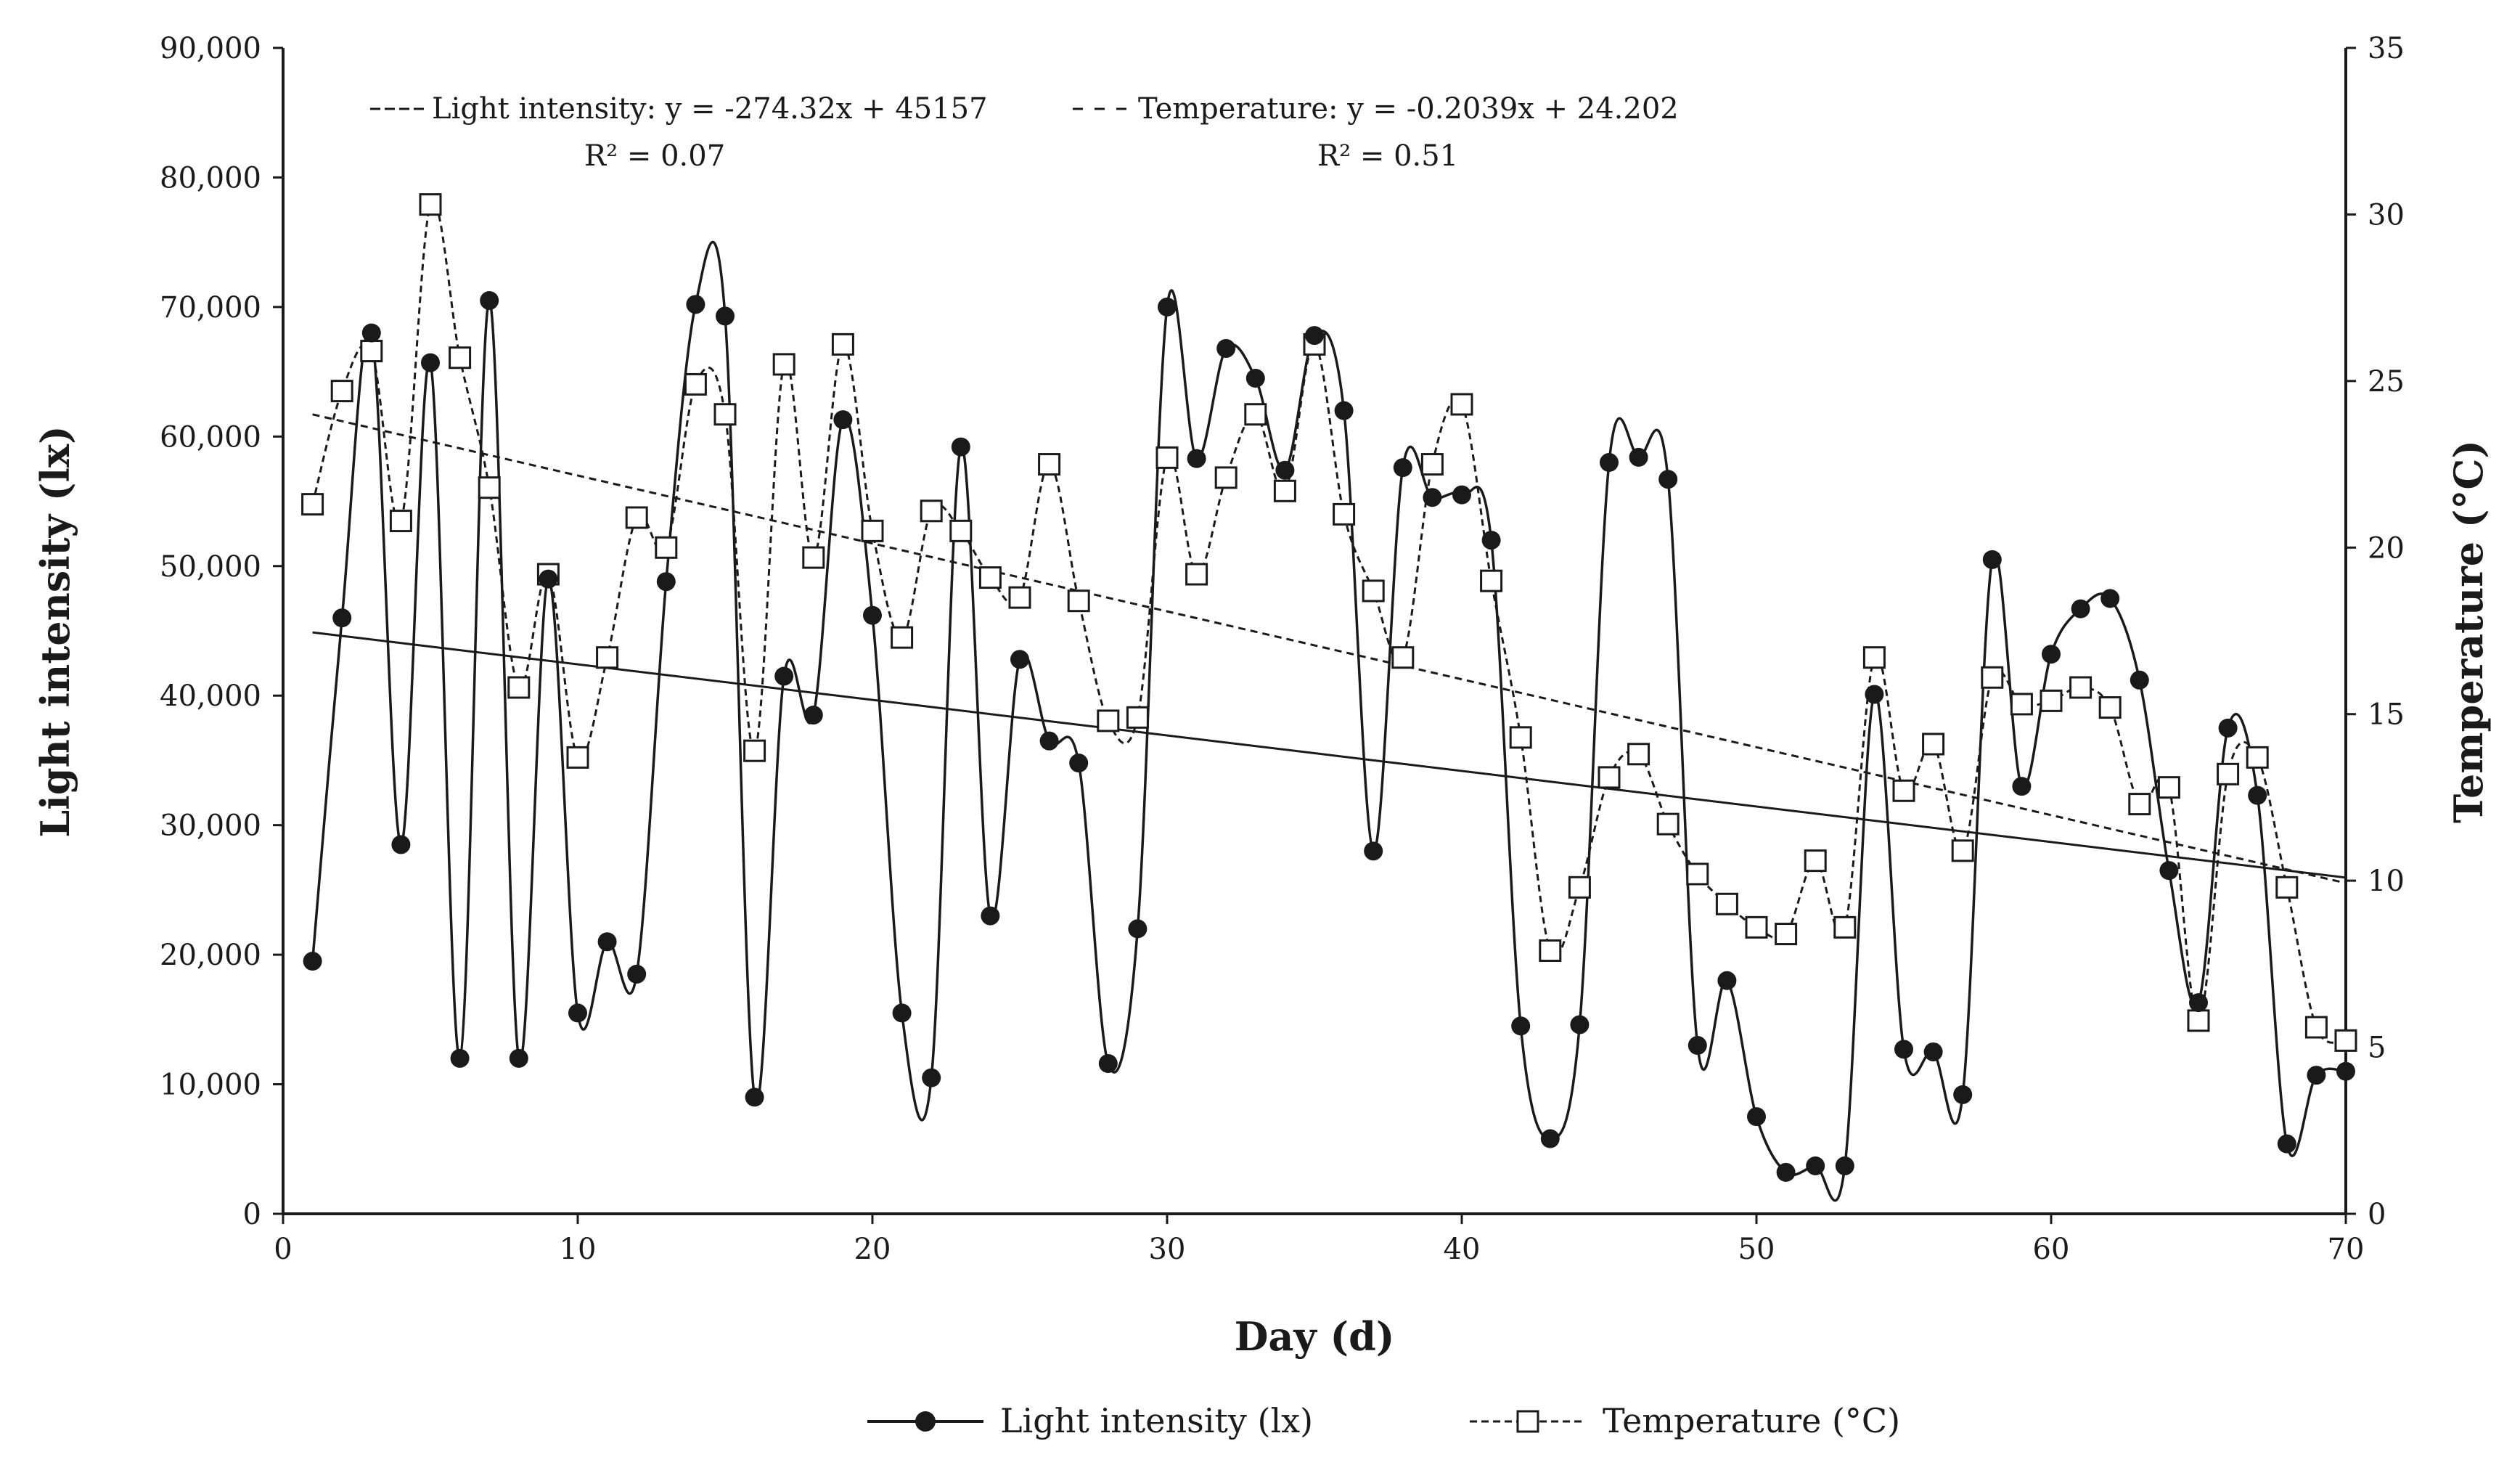 This screenshot has height=1457, width=2520. What do you see at coordinates (252, 1214) in the screenshot?
I see `y-left-tick-label: 0` at bounding box center [252, 1214].